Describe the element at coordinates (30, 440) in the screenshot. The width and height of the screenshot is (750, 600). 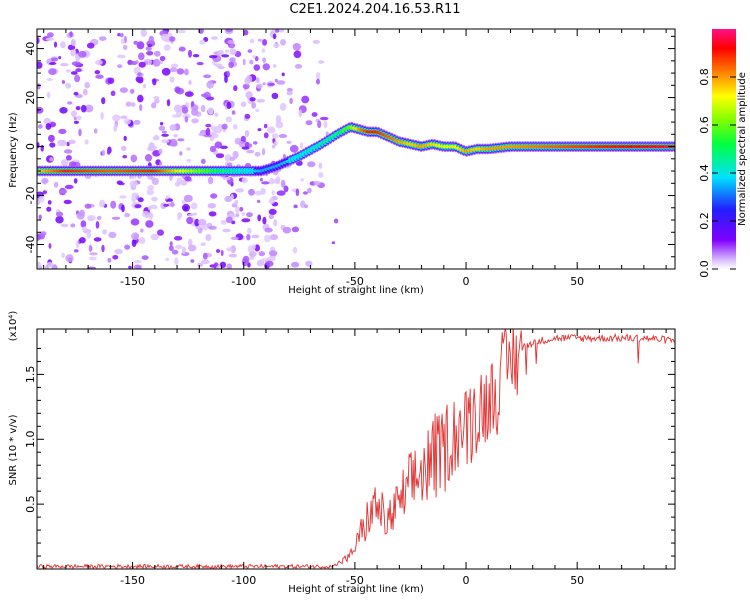
I see `y-tick-label: 1.0` at that location.